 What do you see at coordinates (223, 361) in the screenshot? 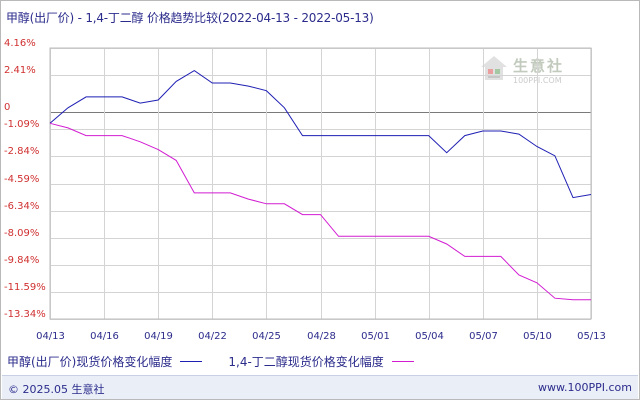
I see `legend: 甲醇(出厂价)现货价格变化幅度 1,4-丁二醇现货价格变化幅度` at bounding box center [223, 361].